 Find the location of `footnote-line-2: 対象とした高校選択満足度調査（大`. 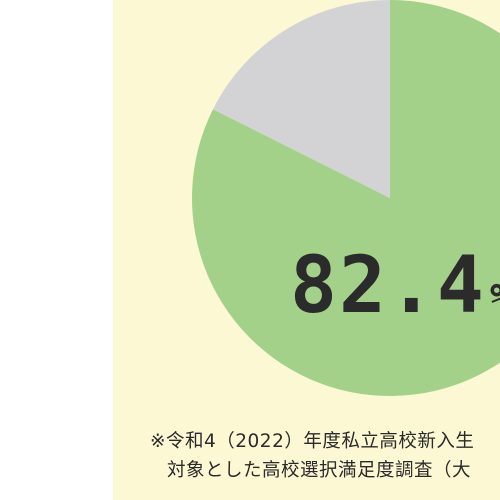

footnote-line-2: 対象とした高校選択満足度調査（大 is located at coordinates (319, 470).